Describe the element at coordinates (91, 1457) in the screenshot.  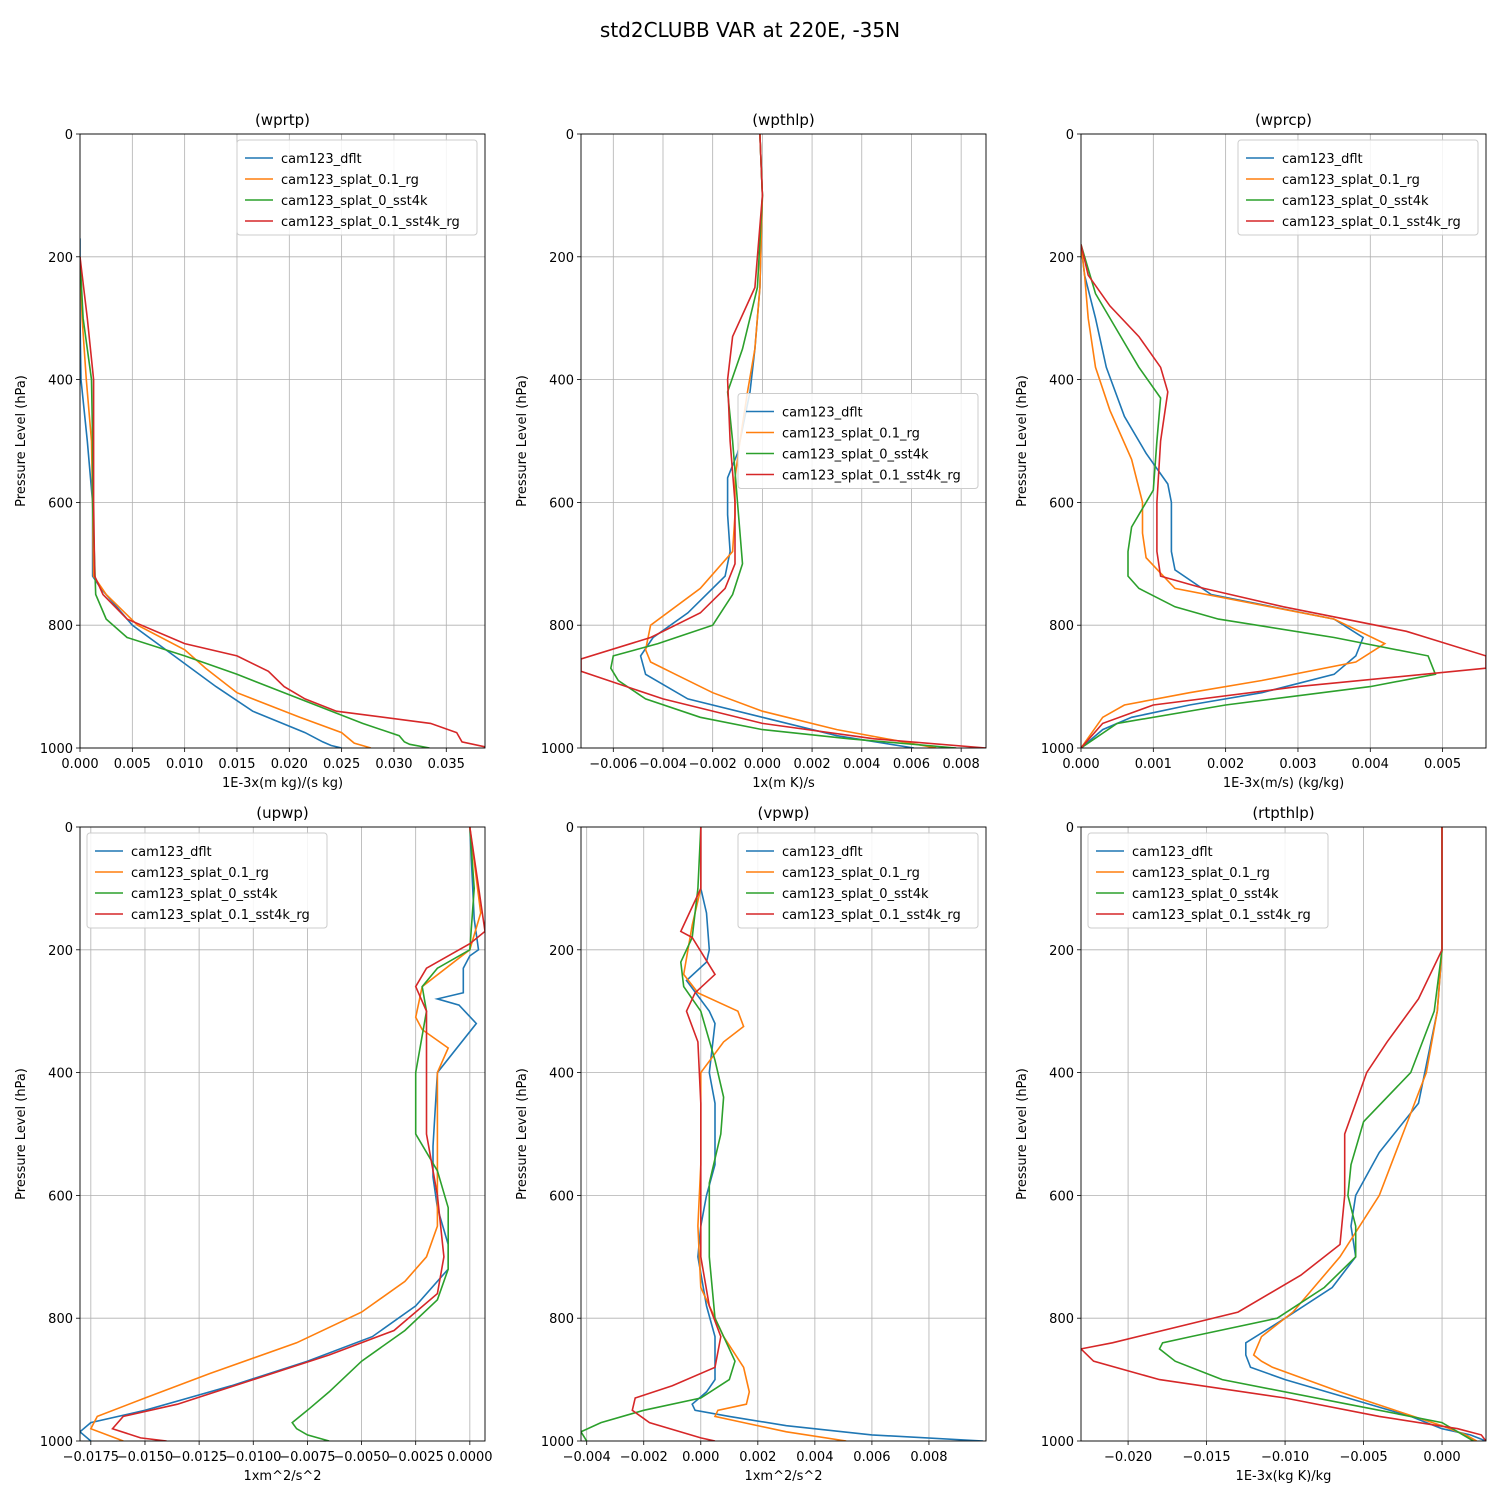
I see `x-tick-label: −0.0175` at that location.